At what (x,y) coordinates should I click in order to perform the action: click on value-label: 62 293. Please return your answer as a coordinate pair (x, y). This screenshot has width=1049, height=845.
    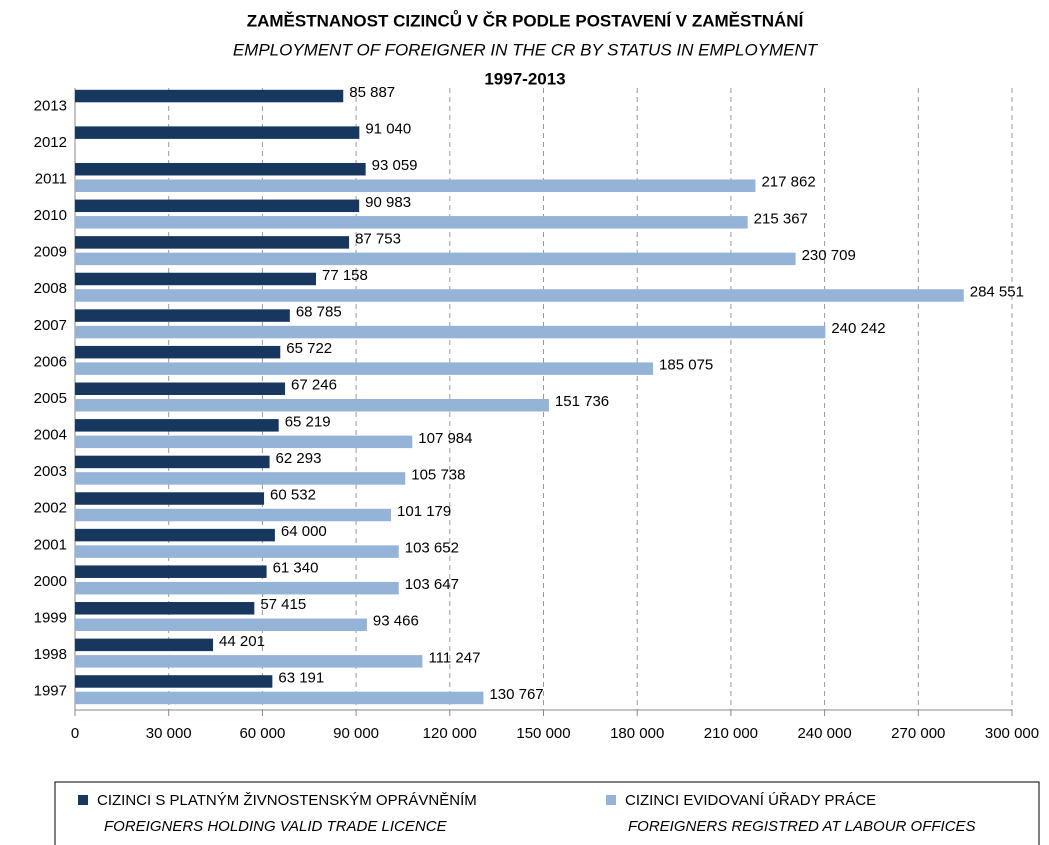
    Looking at the image, I should click on (299, 458).